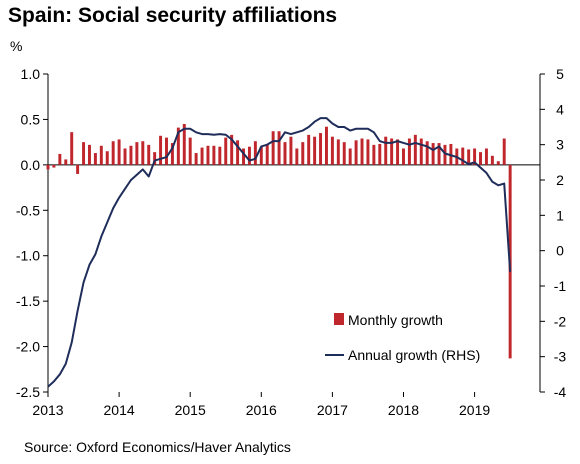 This screenshot has width=580, height=464. What do you see at coordinates (28, 301) in the screenshot?
I see `left-tick-label: -1.5` at bounding box center [28, 301].